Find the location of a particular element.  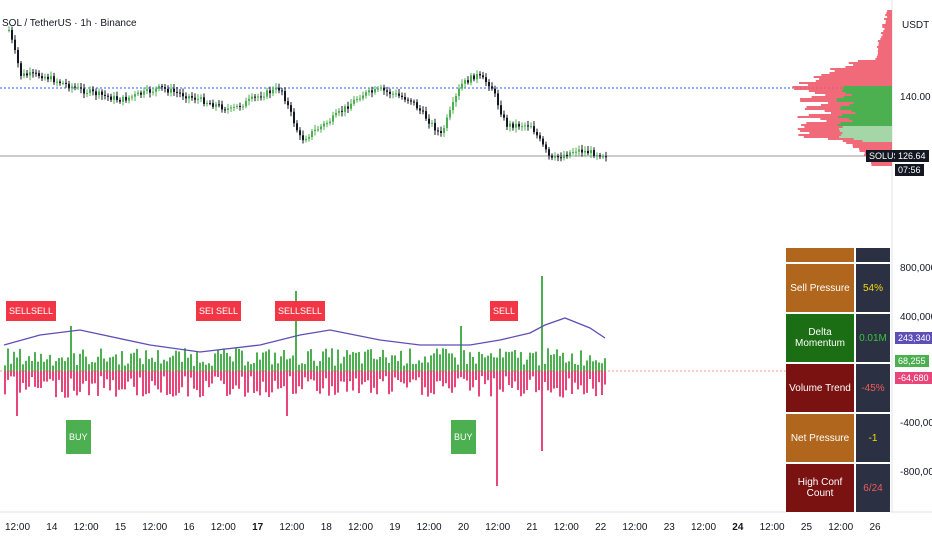

time-tick: 19 is located at coordinates (395, 527).